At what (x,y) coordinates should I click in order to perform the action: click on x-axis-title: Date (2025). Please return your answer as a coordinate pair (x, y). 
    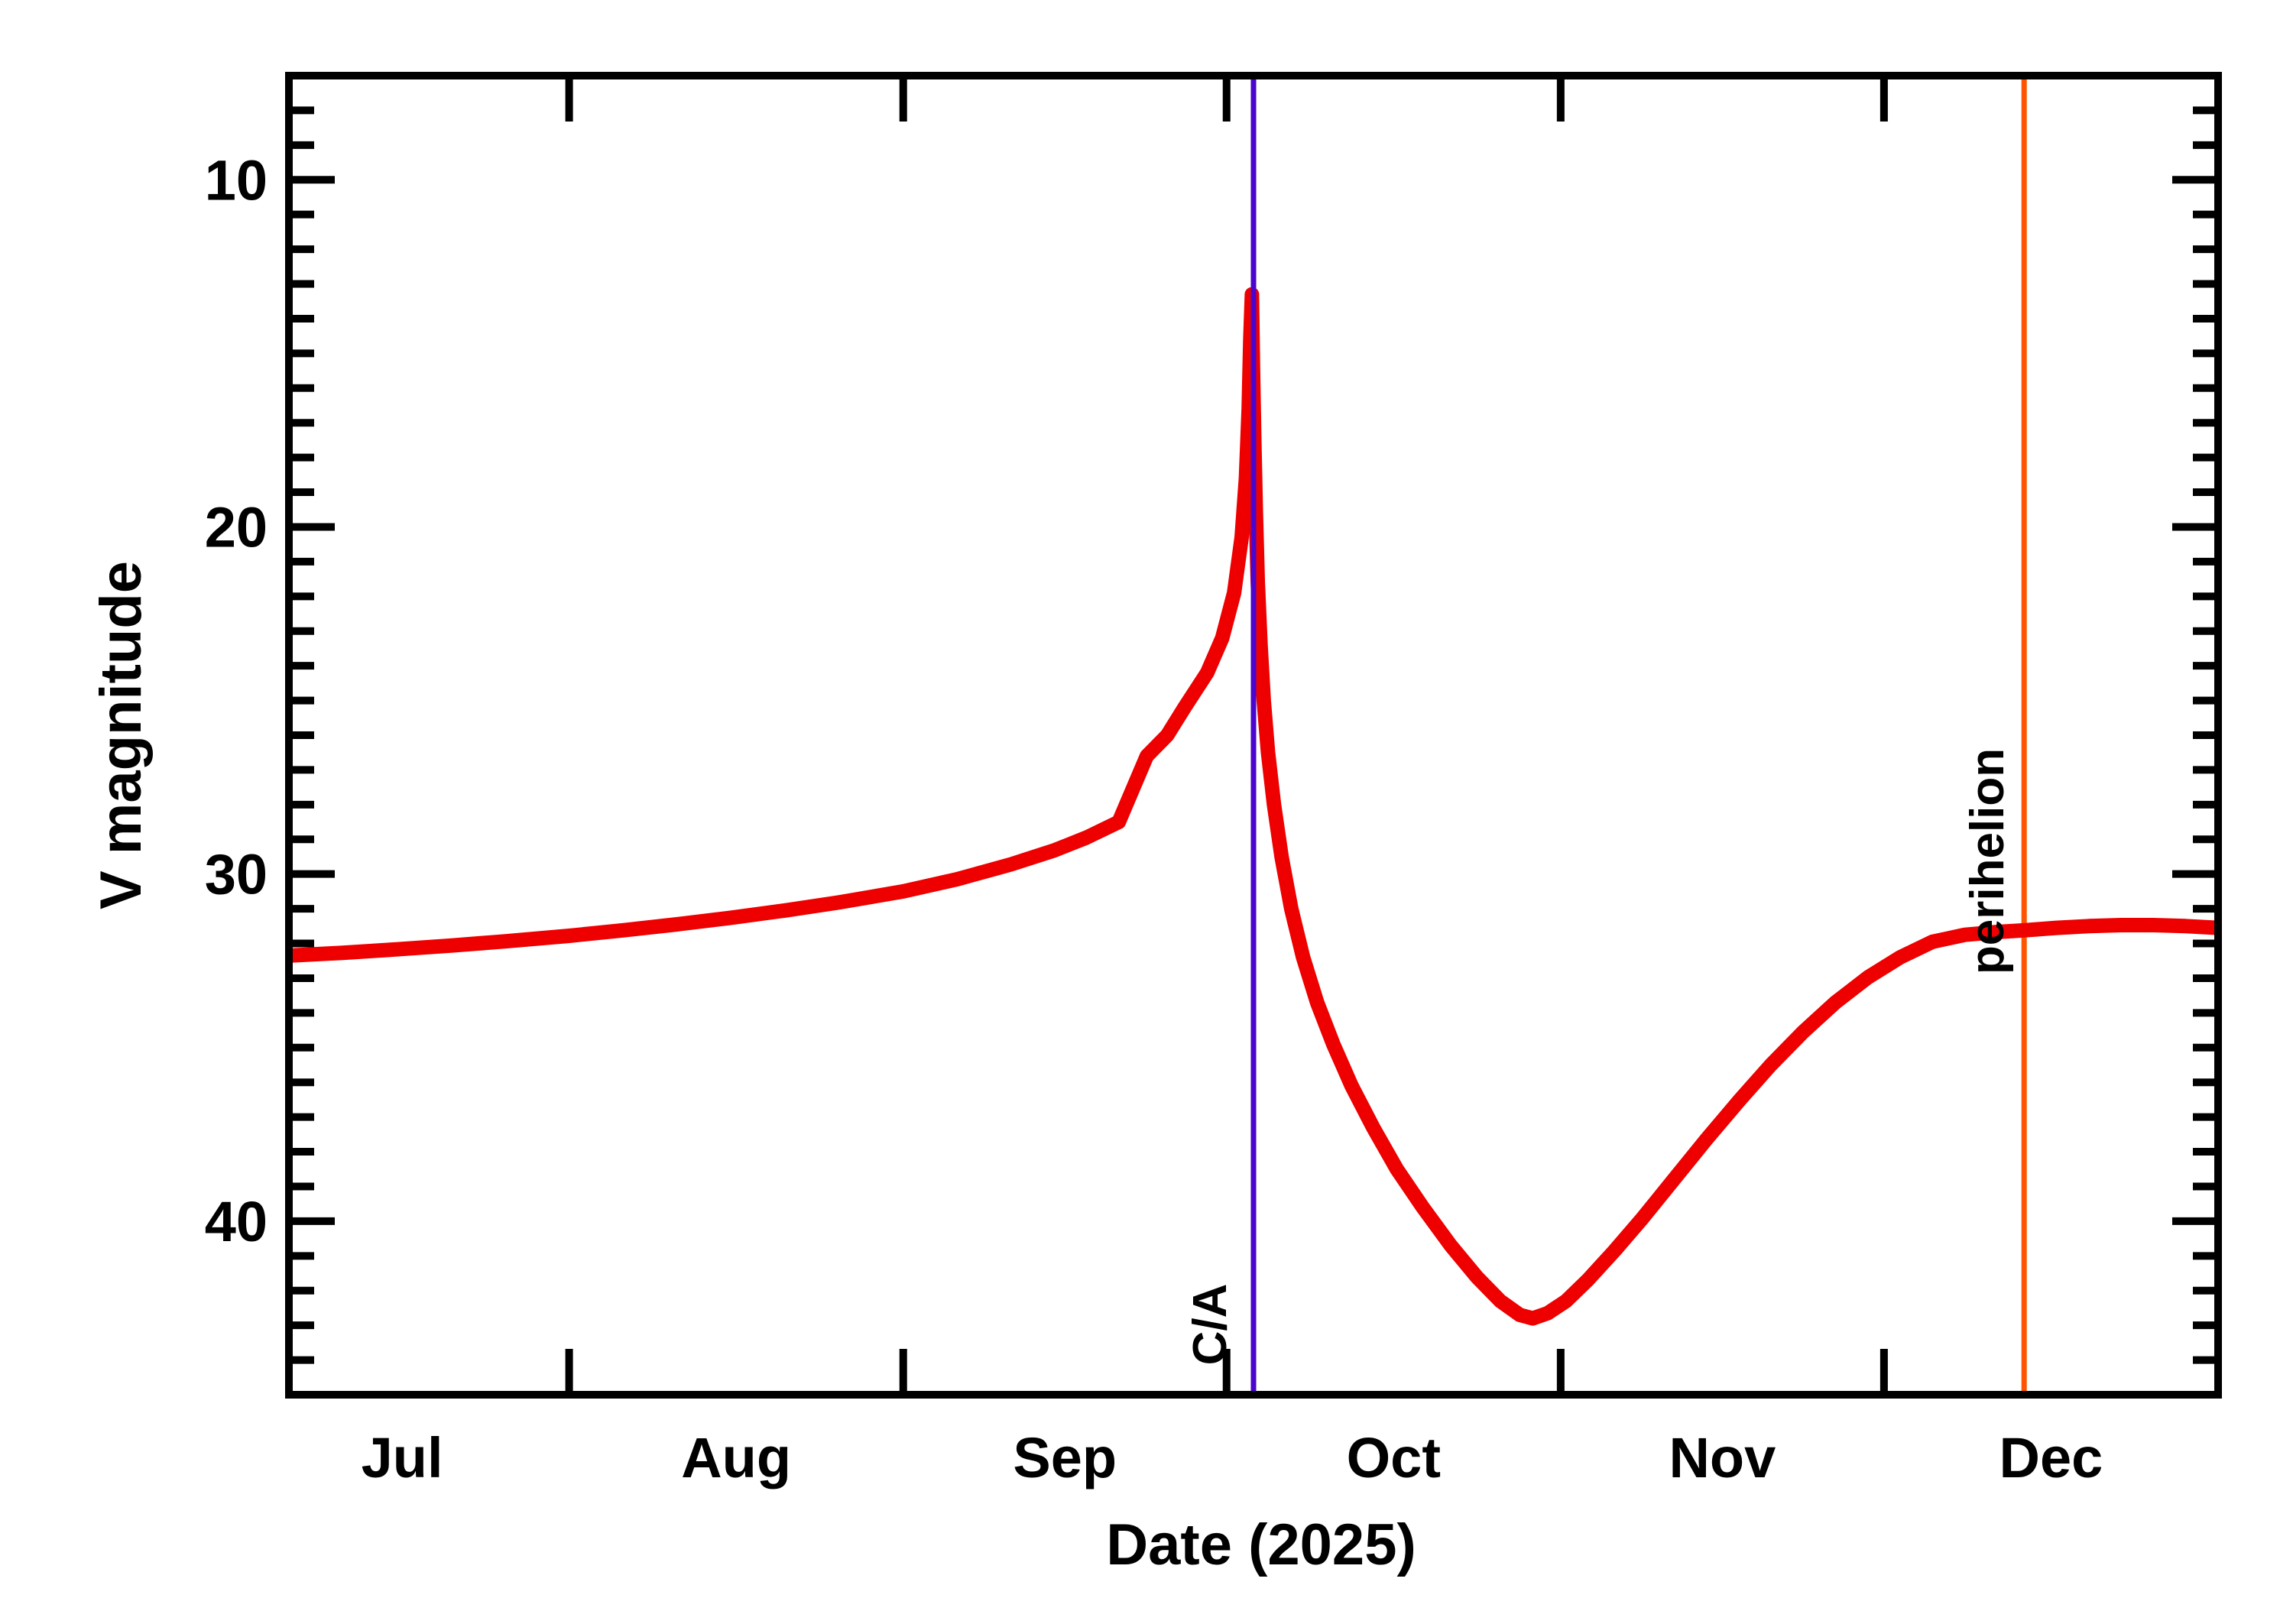
    Looking at the image, I should click on (1261, 1544).